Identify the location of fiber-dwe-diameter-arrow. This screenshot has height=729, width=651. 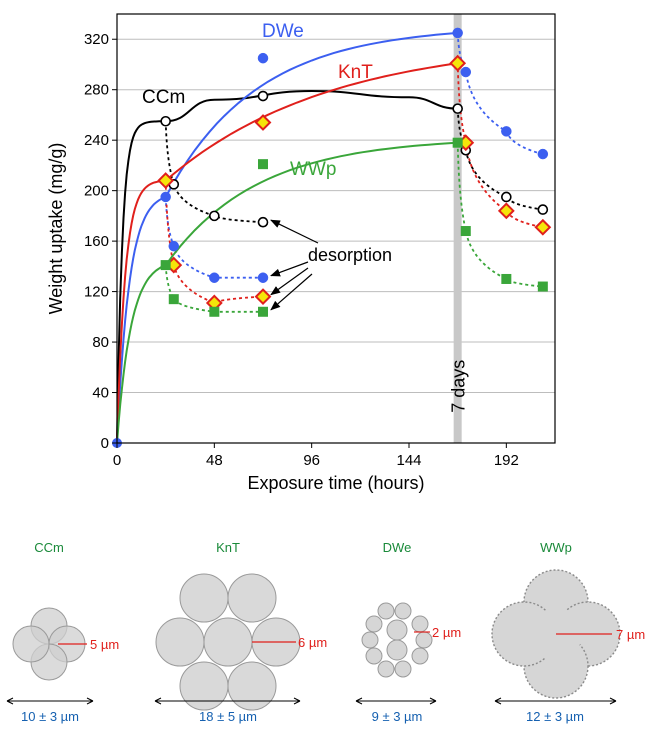
(396, 701).